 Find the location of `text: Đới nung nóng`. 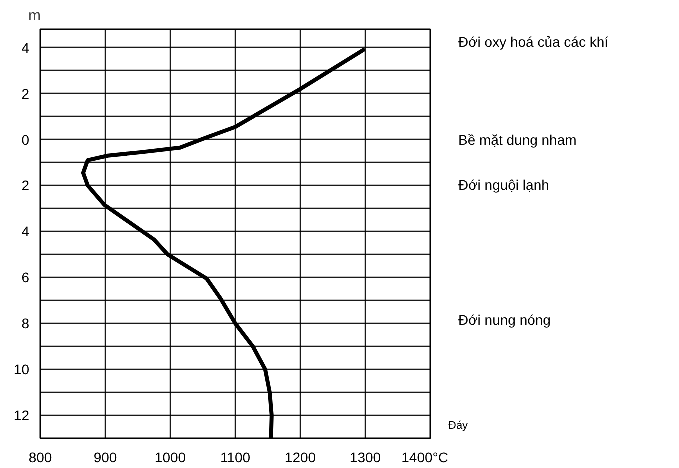

text: Đới nung nóng is located at coordinates (504, 320).